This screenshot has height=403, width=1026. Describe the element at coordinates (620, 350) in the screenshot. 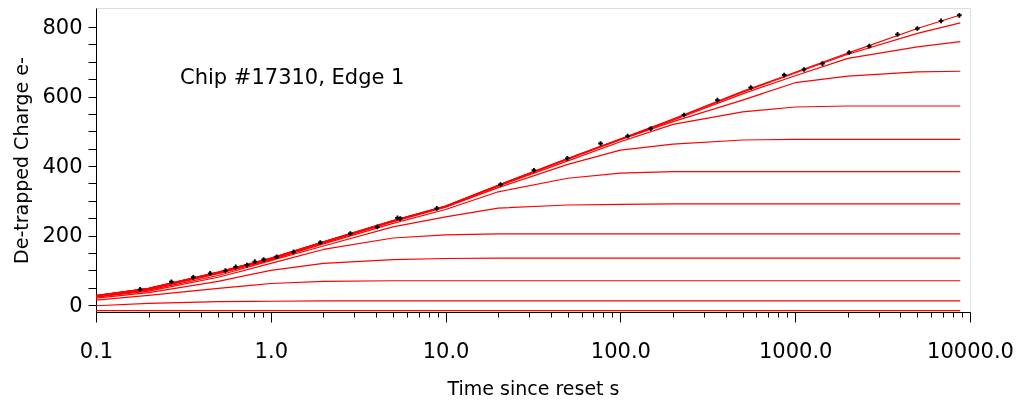

I see `x-tick-label: 100.0` at that location.